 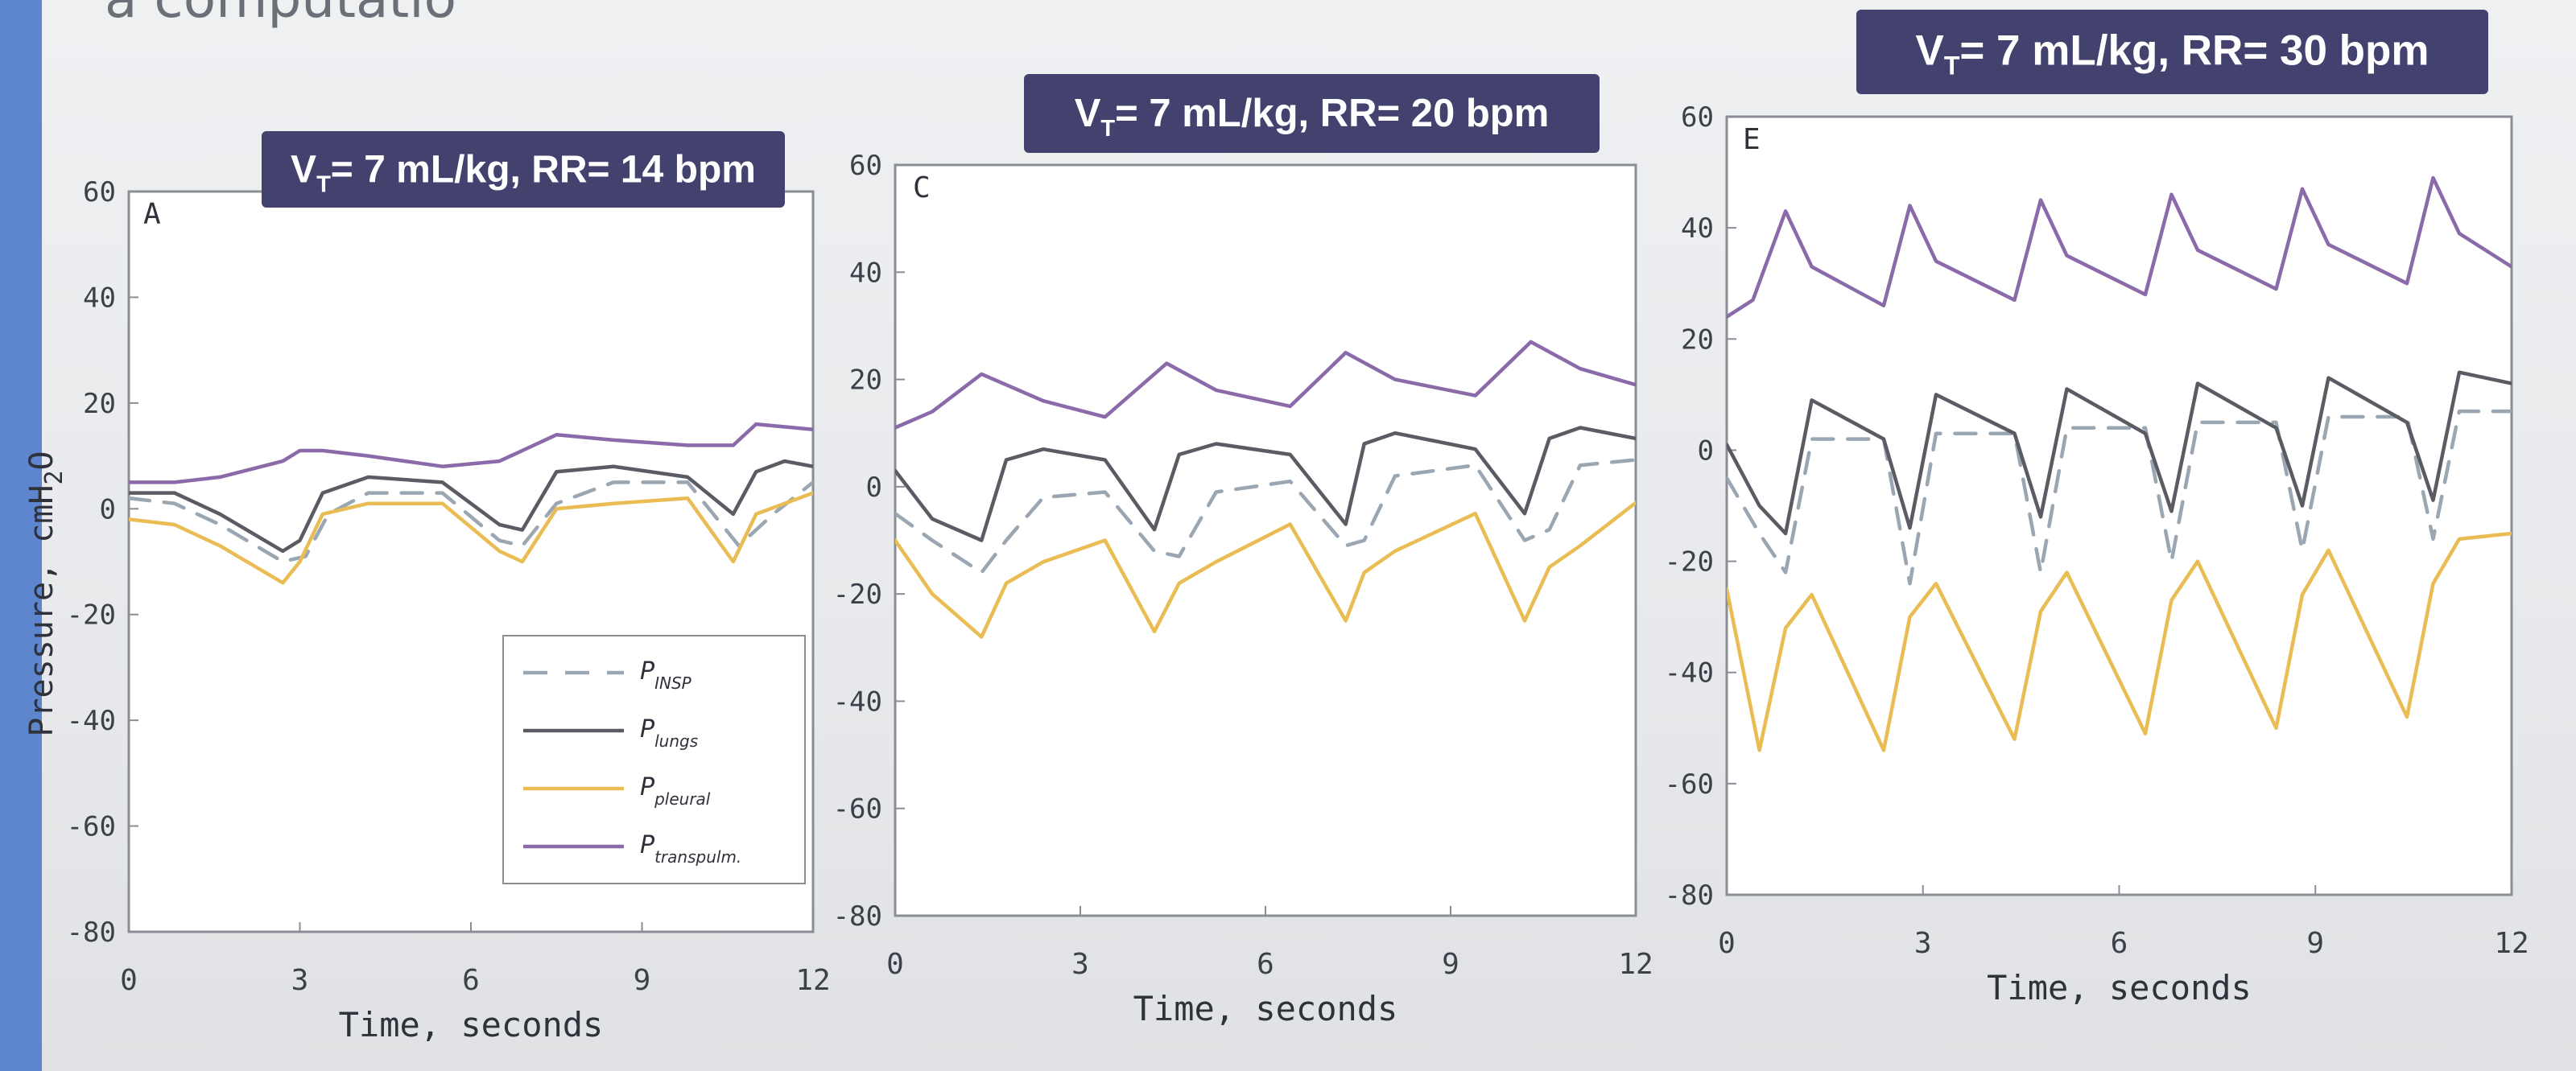 I want to click on badge-text: VT= 7 mL/kg, RR= 20 bpm, so click(x=1312, y=117).